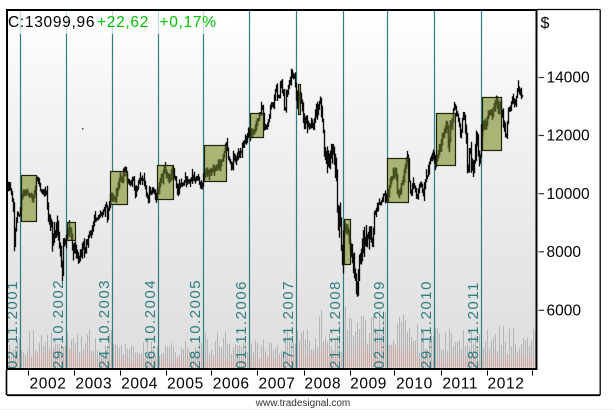  I want to click on svg-text: 02.11.2001, so click(12, 324).